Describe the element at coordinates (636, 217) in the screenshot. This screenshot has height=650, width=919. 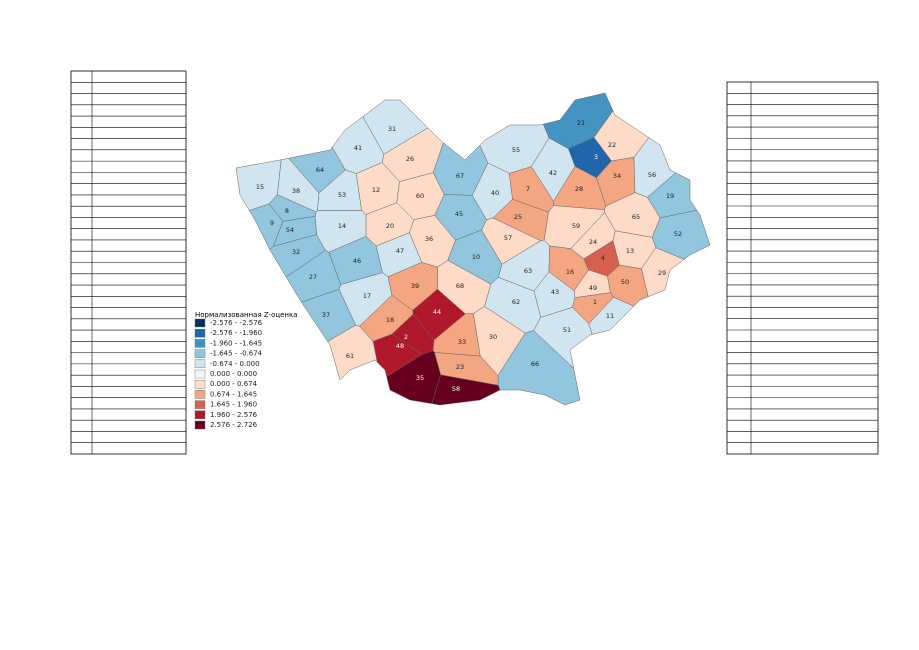
I see `region-label: 65` at that location.